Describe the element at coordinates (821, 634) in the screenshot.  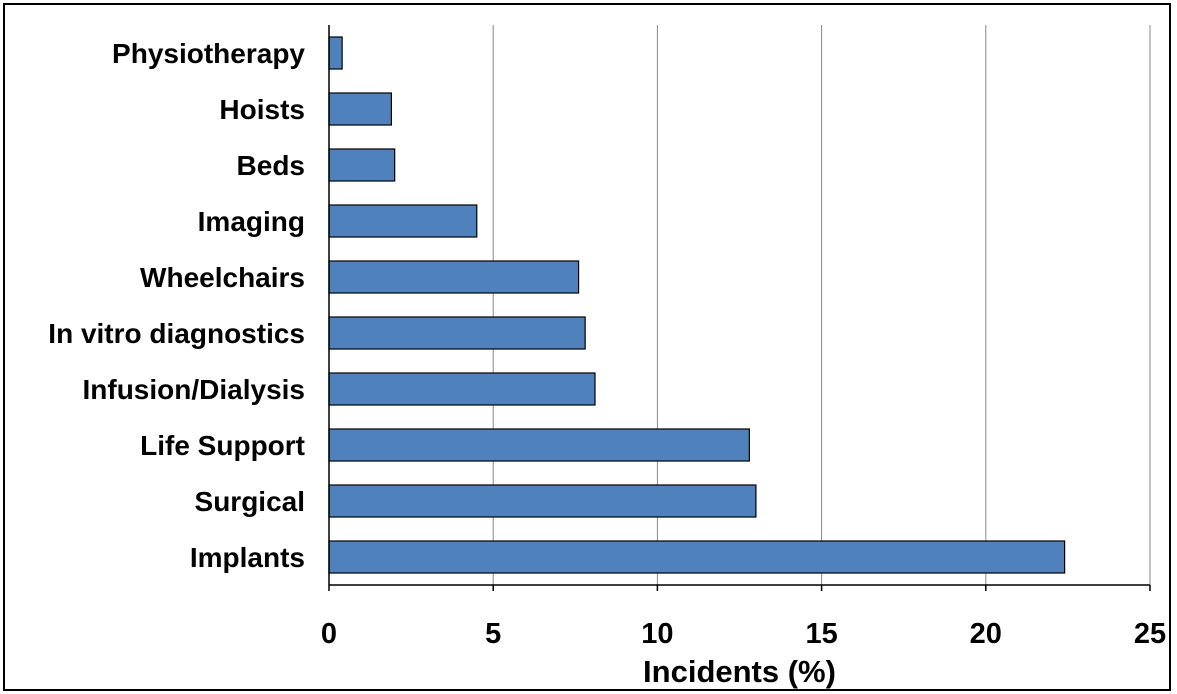
I see `x-tick-label: 15` at that location.